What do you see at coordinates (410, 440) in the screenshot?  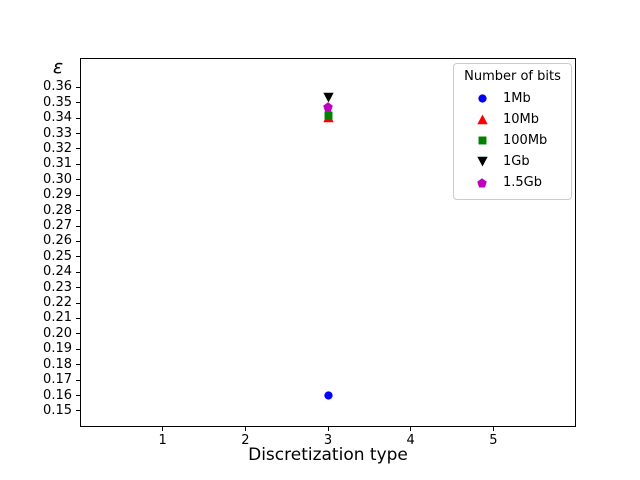 I see `x-tick-label: 4` at bounding box center [410, 440].